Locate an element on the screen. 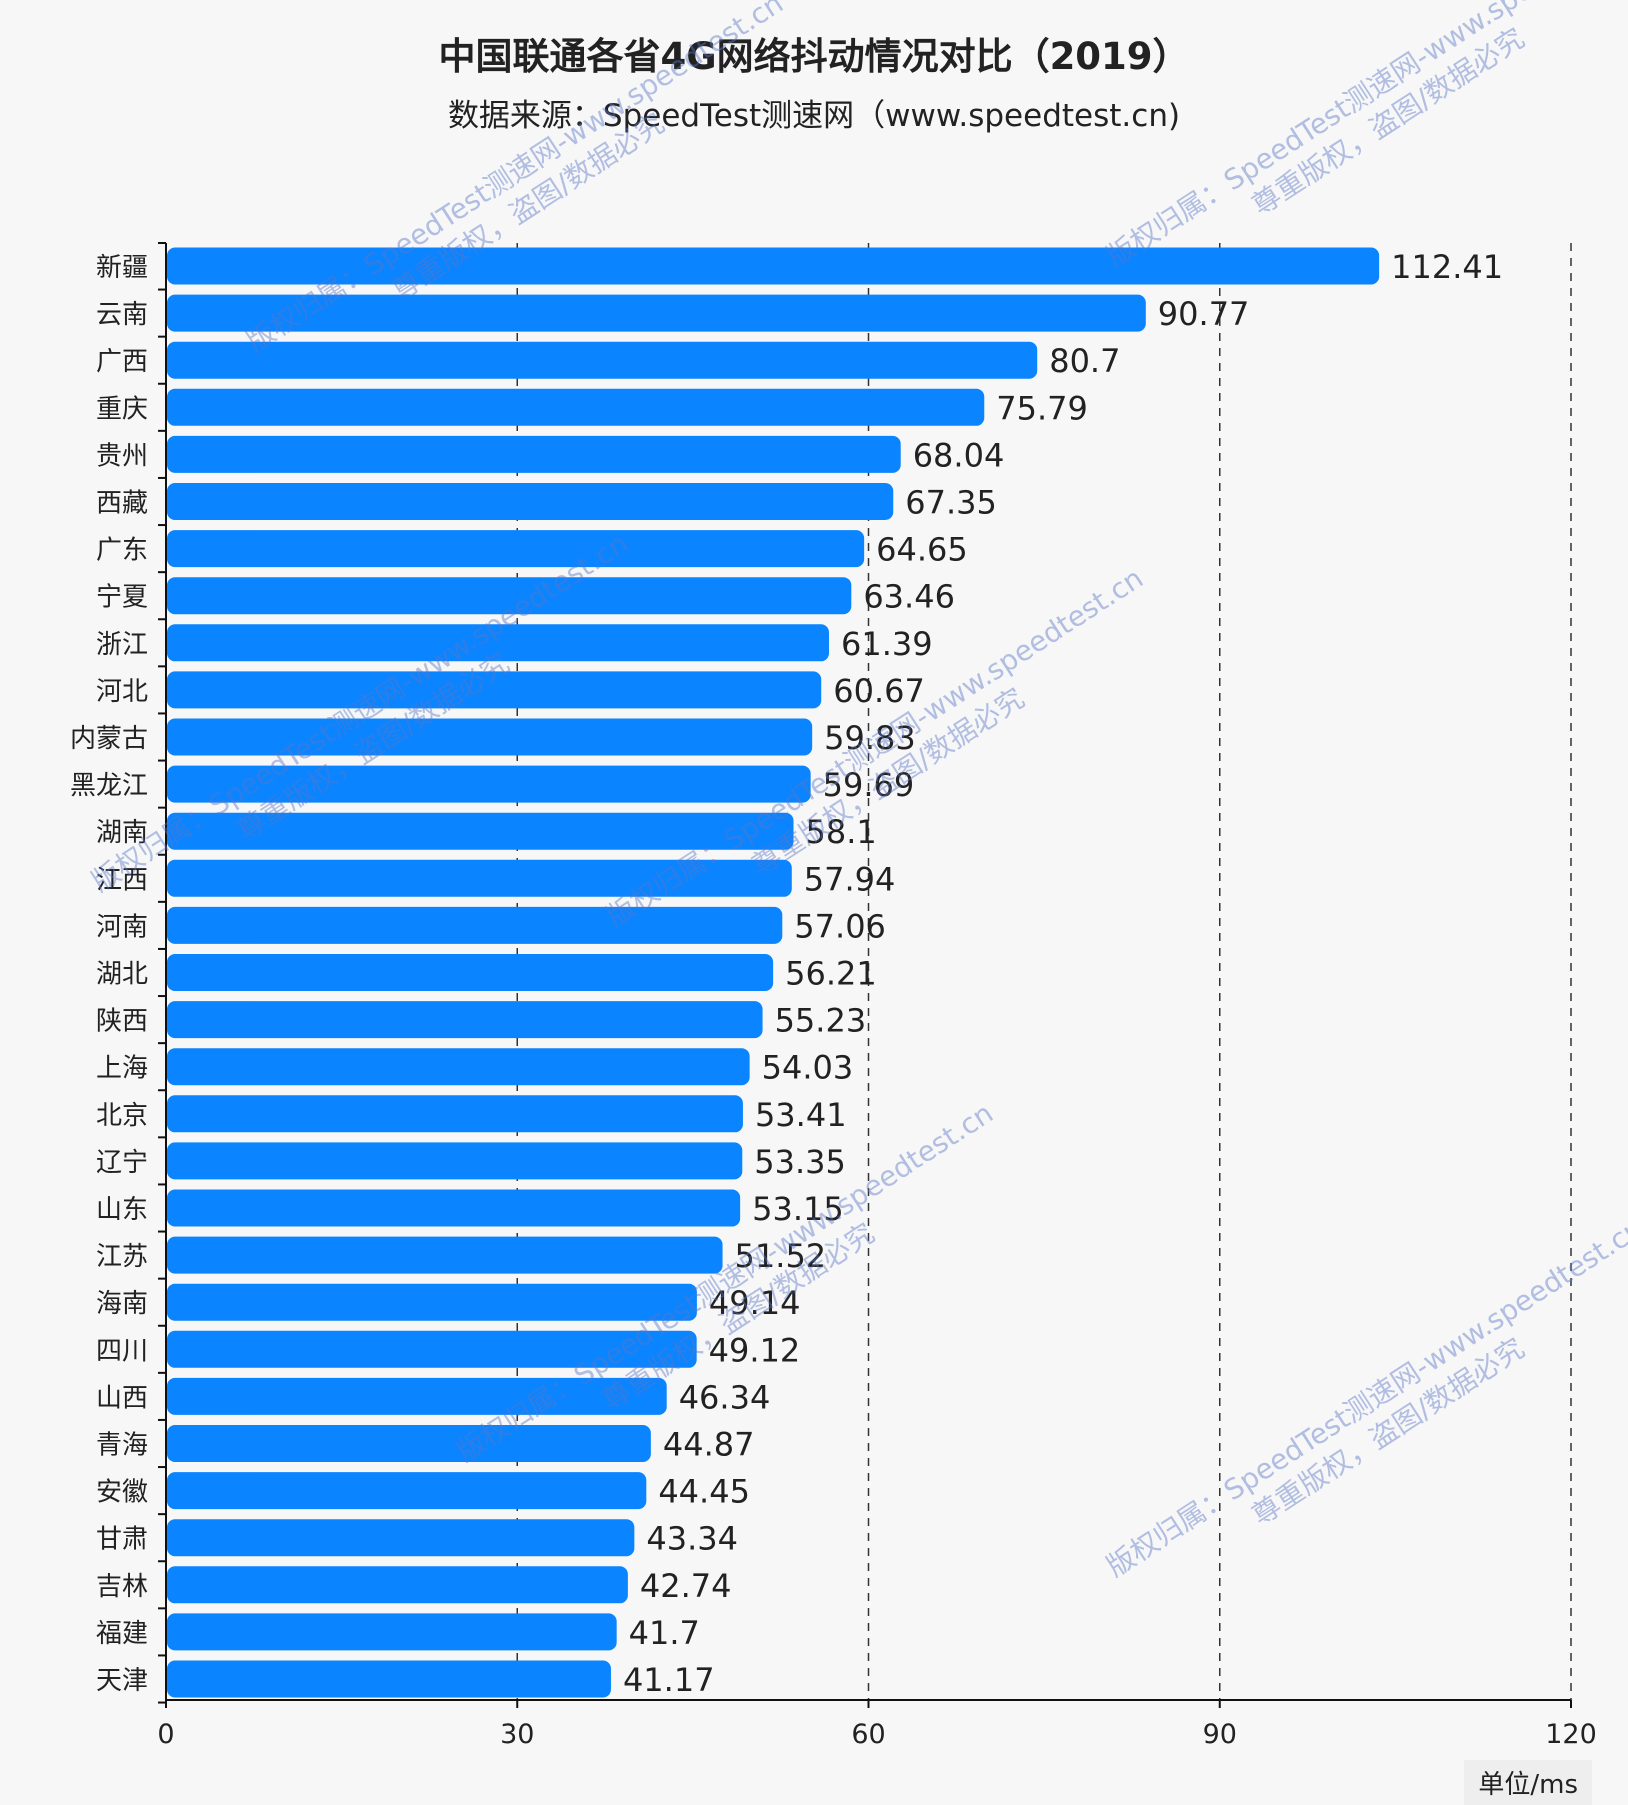 The width and height of the screenshot is (1628, 1805). y-tick-label: 西藏 is located at coordinates (122, 504).